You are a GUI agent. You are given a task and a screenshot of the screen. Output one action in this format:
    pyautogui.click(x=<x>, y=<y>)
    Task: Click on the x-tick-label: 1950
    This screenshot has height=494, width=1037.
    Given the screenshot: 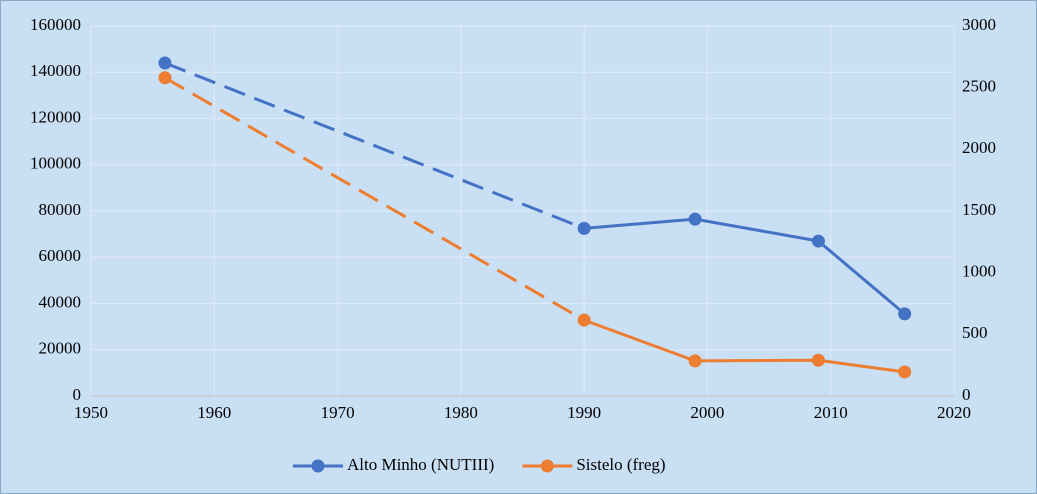 What is the action you would take?
    pyautogui.click(x=91, y=412)
    